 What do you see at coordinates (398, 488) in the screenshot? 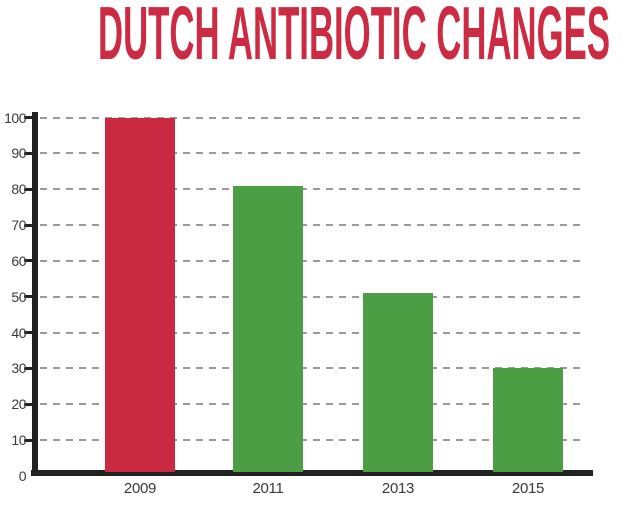
I see `x-axis-label: 2013` at bounding box center [398, 488].